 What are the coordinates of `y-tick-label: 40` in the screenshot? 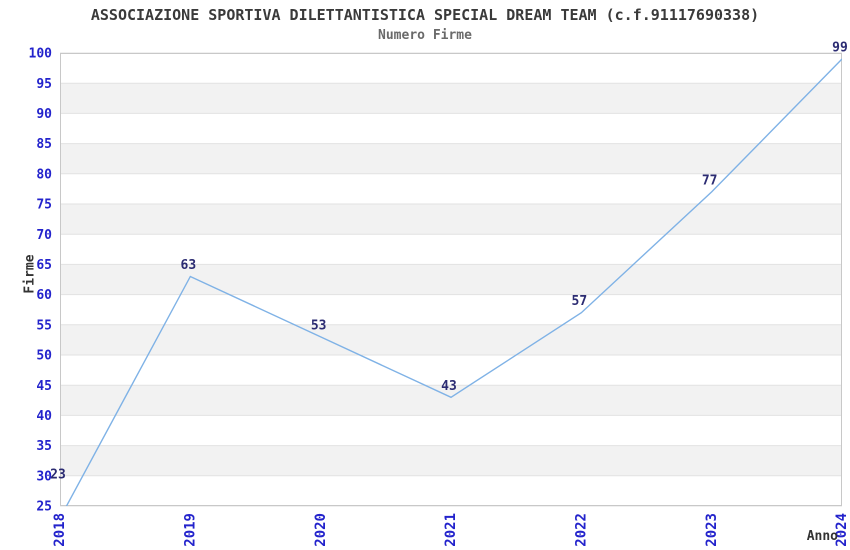 It's located at (44, 416).